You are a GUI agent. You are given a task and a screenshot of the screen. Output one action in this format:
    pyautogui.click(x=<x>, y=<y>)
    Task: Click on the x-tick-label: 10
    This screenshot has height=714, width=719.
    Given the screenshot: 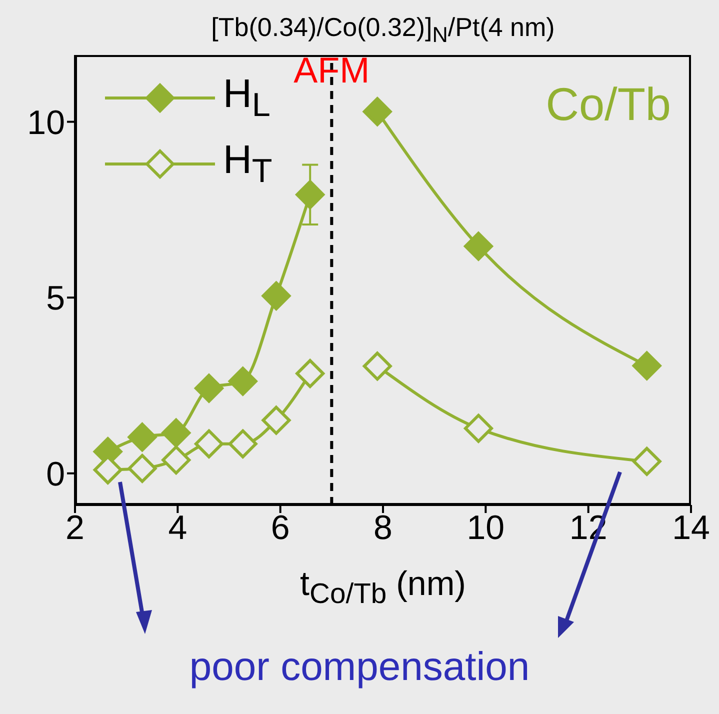 What is the action you would take?
    pyautogui.click(x=485, y=528)
    